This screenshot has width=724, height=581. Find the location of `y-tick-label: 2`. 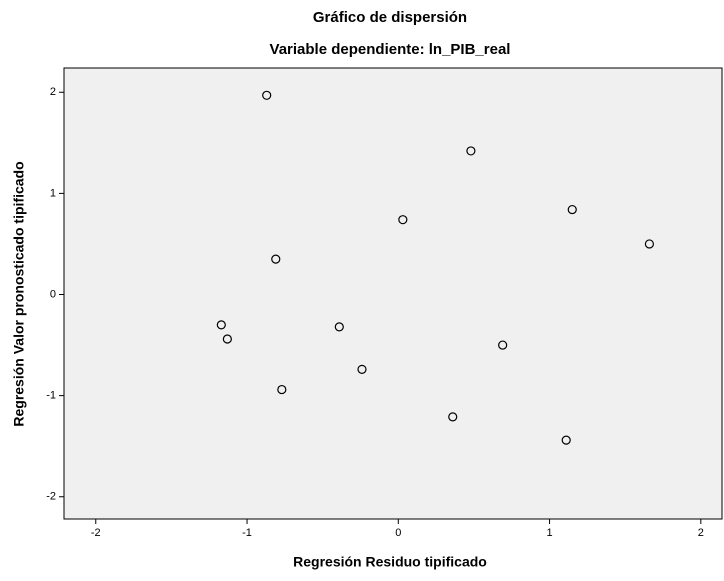

y-tick-label: 2 is located at coordinates (53, 92).